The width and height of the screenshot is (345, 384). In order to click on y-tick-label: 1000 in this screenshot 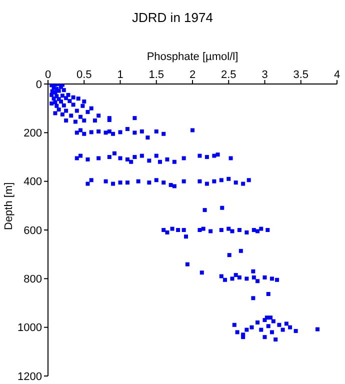, I will do `click(30, 328)`.